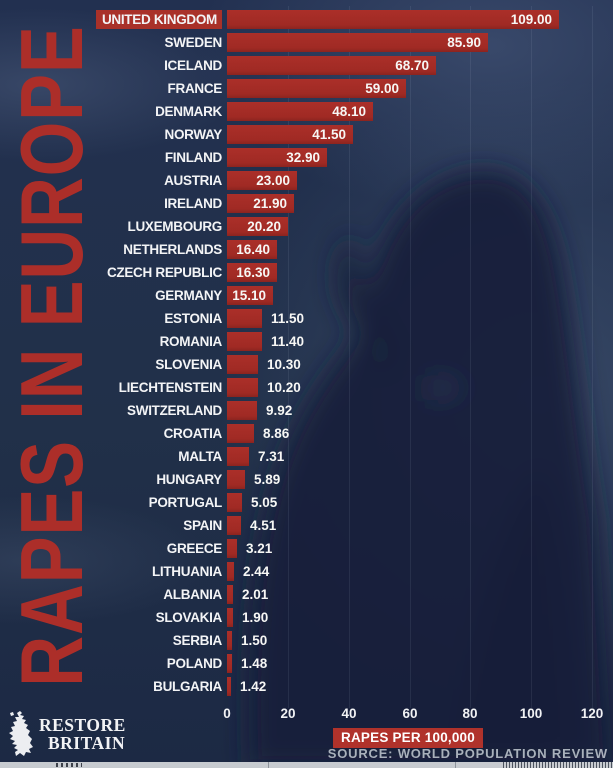 Image resolution: width=613 pixels, height=768 pixels. I want to click on value-label: 41.50, so click(329, 134).